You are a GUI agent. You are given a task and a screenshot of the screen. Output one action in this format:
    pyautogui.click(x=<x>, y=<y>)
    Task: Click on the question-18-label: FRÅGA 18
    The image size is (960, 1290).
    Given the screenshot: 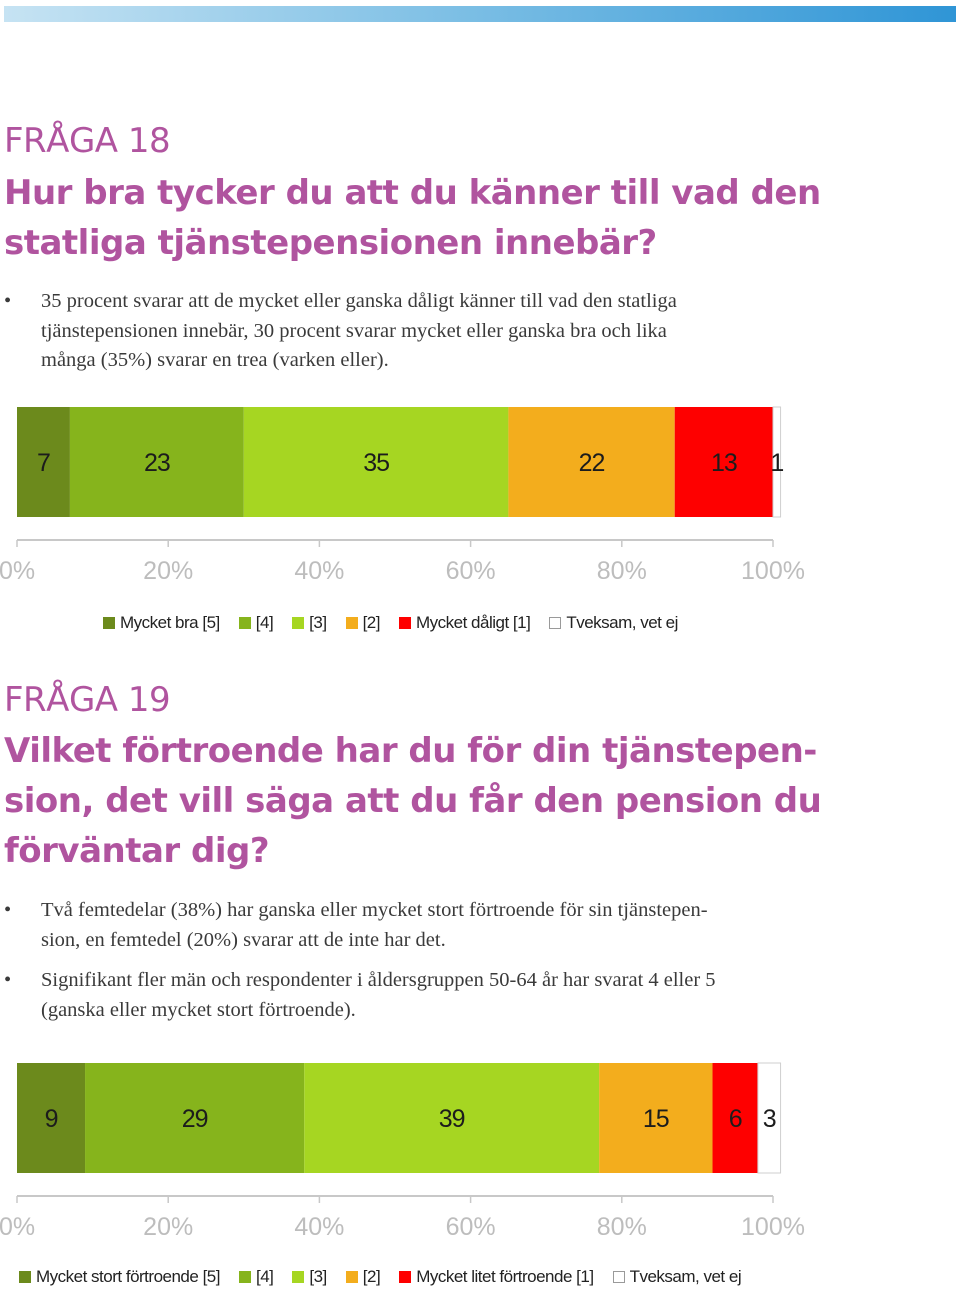 What is the action you would take?
    pyautogui.click(x=87, y=141)
    